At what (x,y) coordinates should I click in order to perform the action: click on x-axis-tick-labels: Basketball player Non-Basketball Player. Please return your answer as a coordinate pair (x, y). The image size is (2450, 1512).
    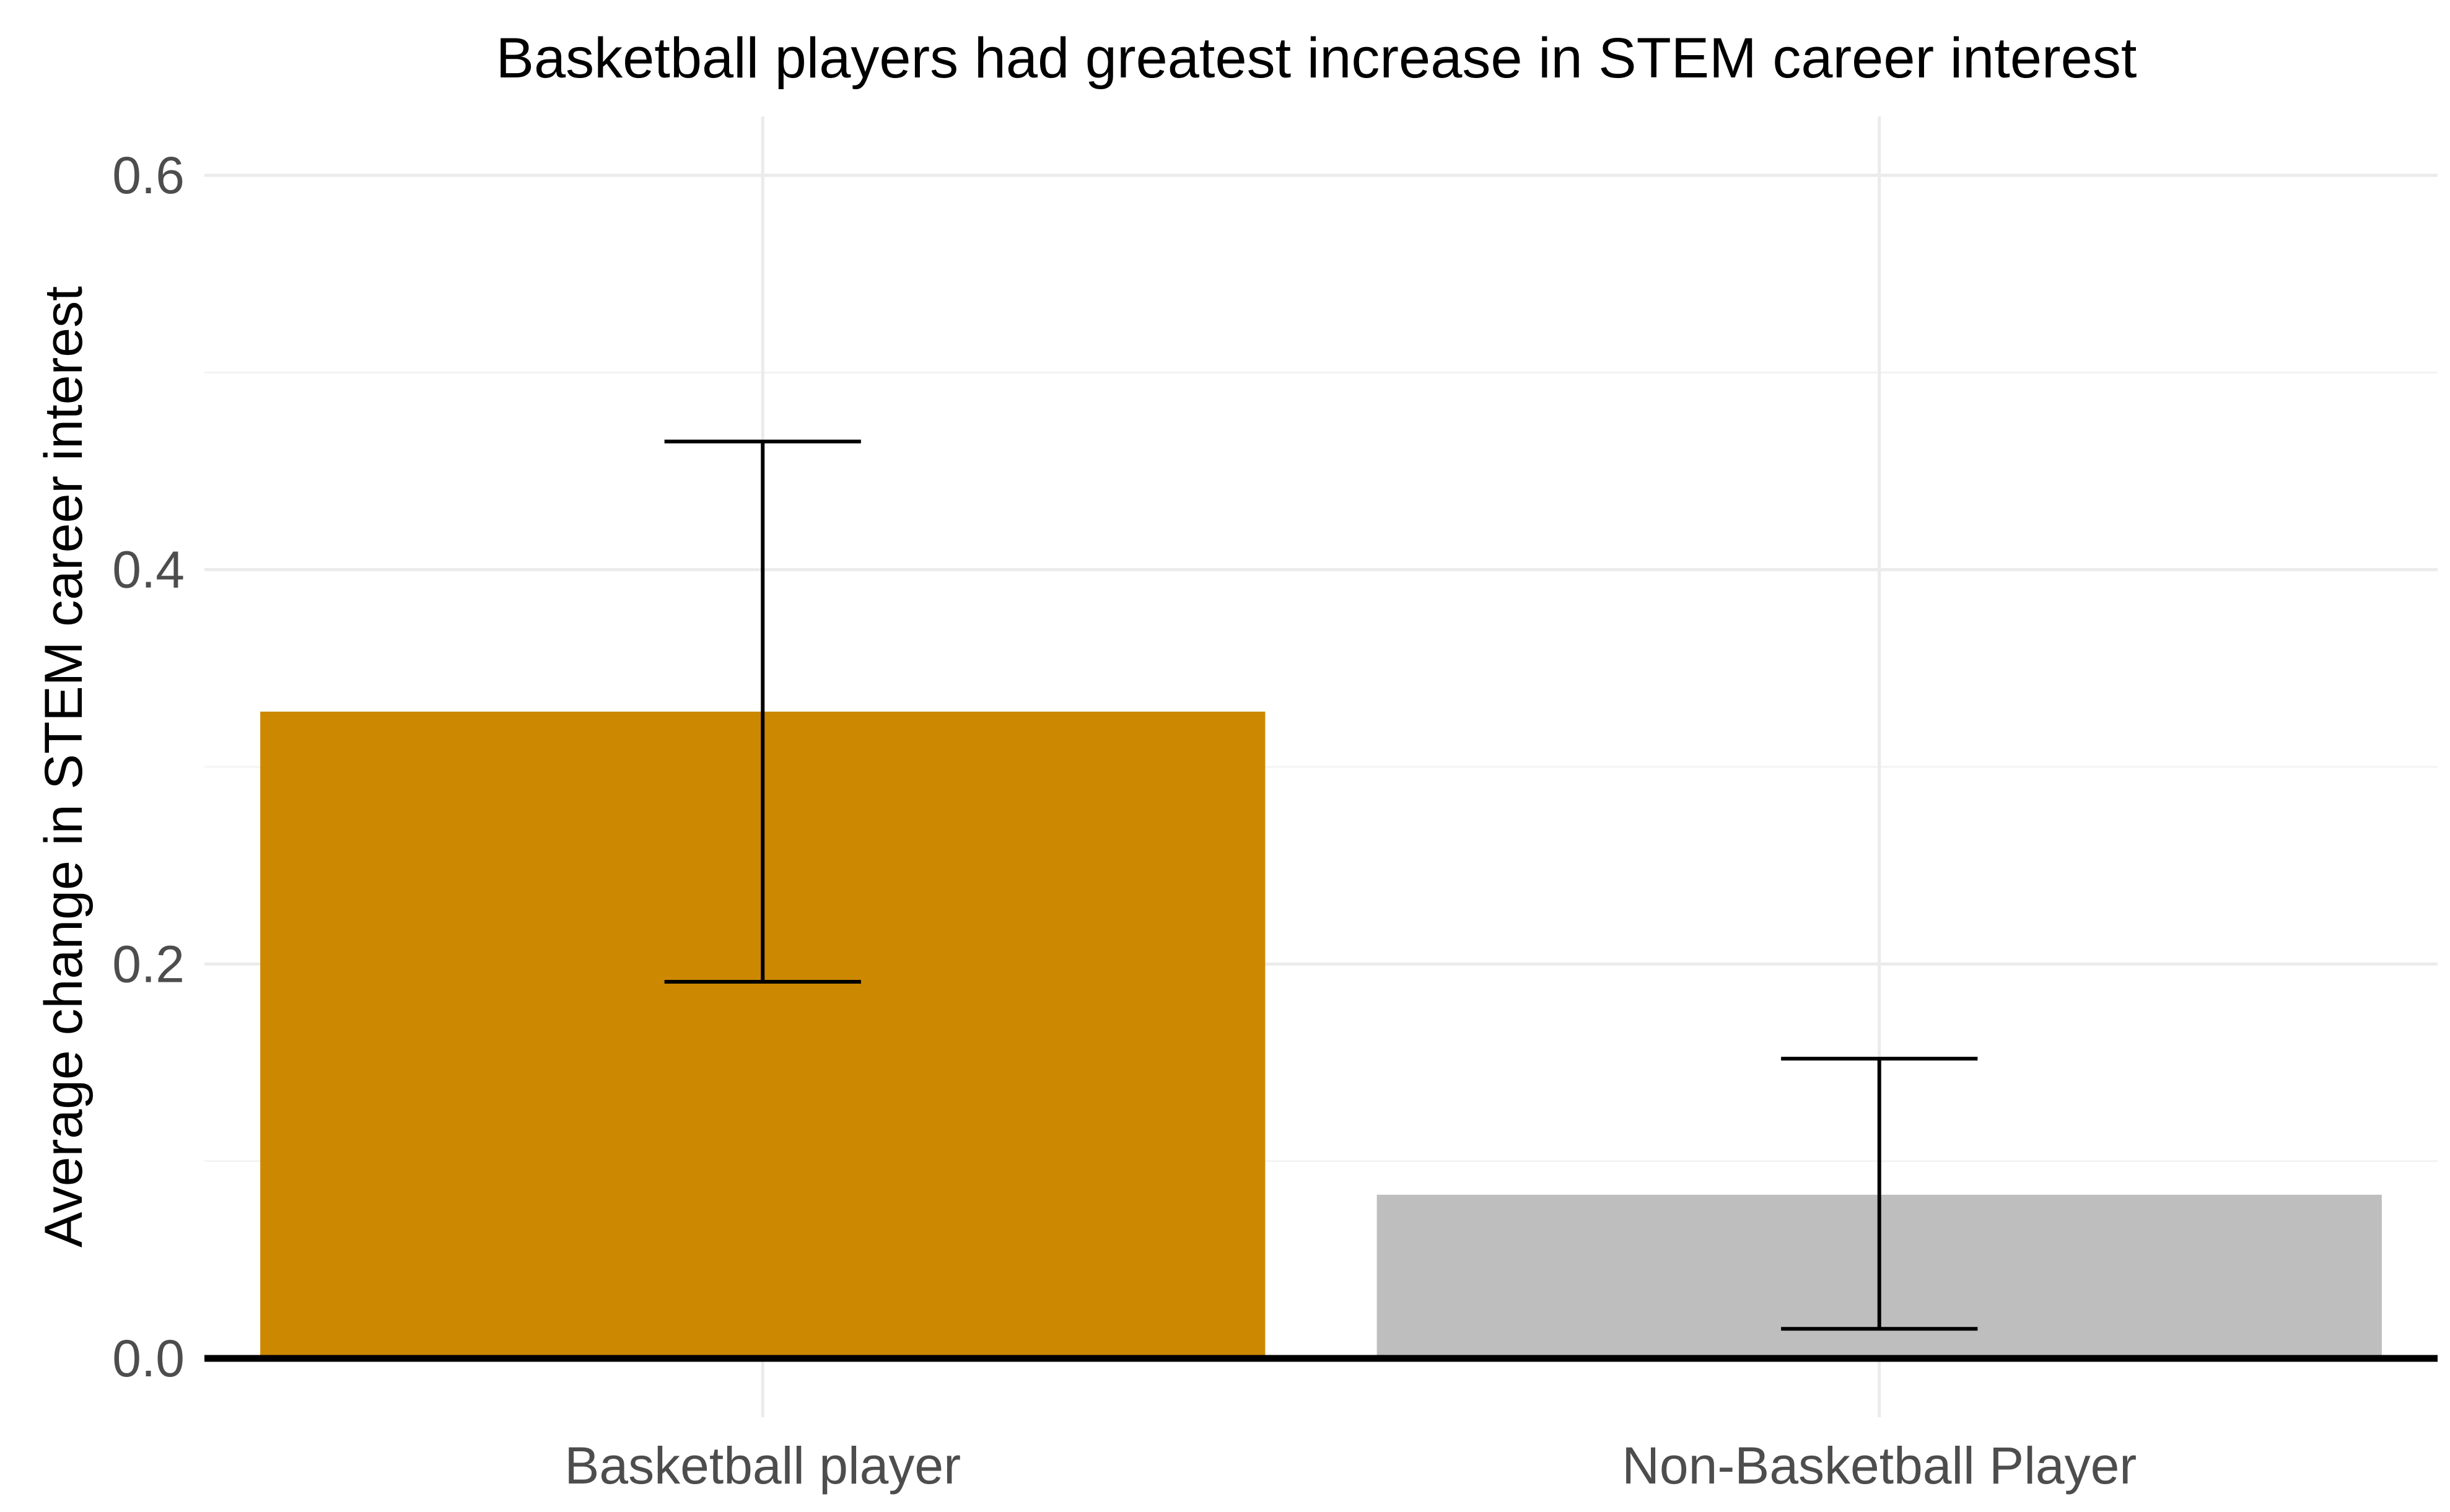
    Looking at the image, I should click on (1350, 1465).